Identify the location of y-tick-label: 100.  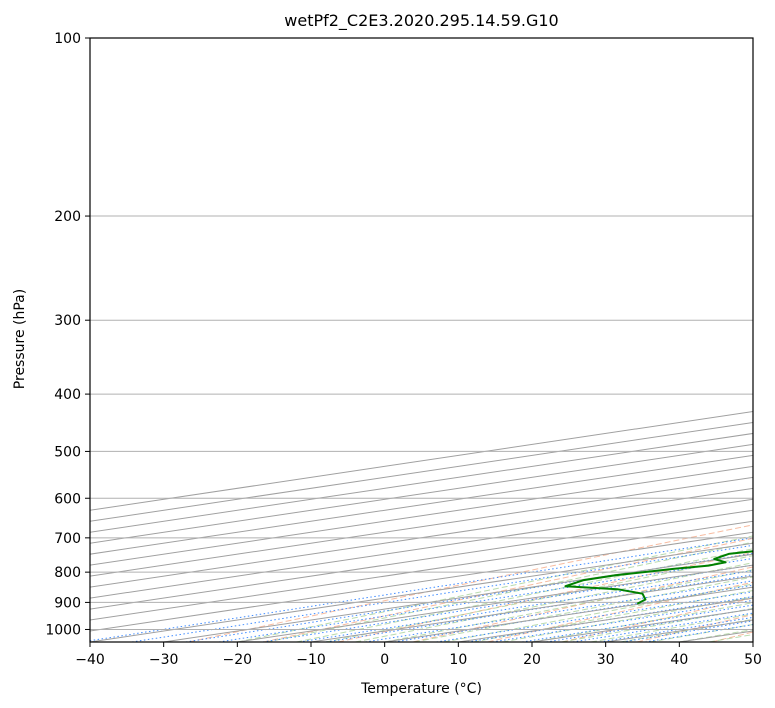
(67, 39).